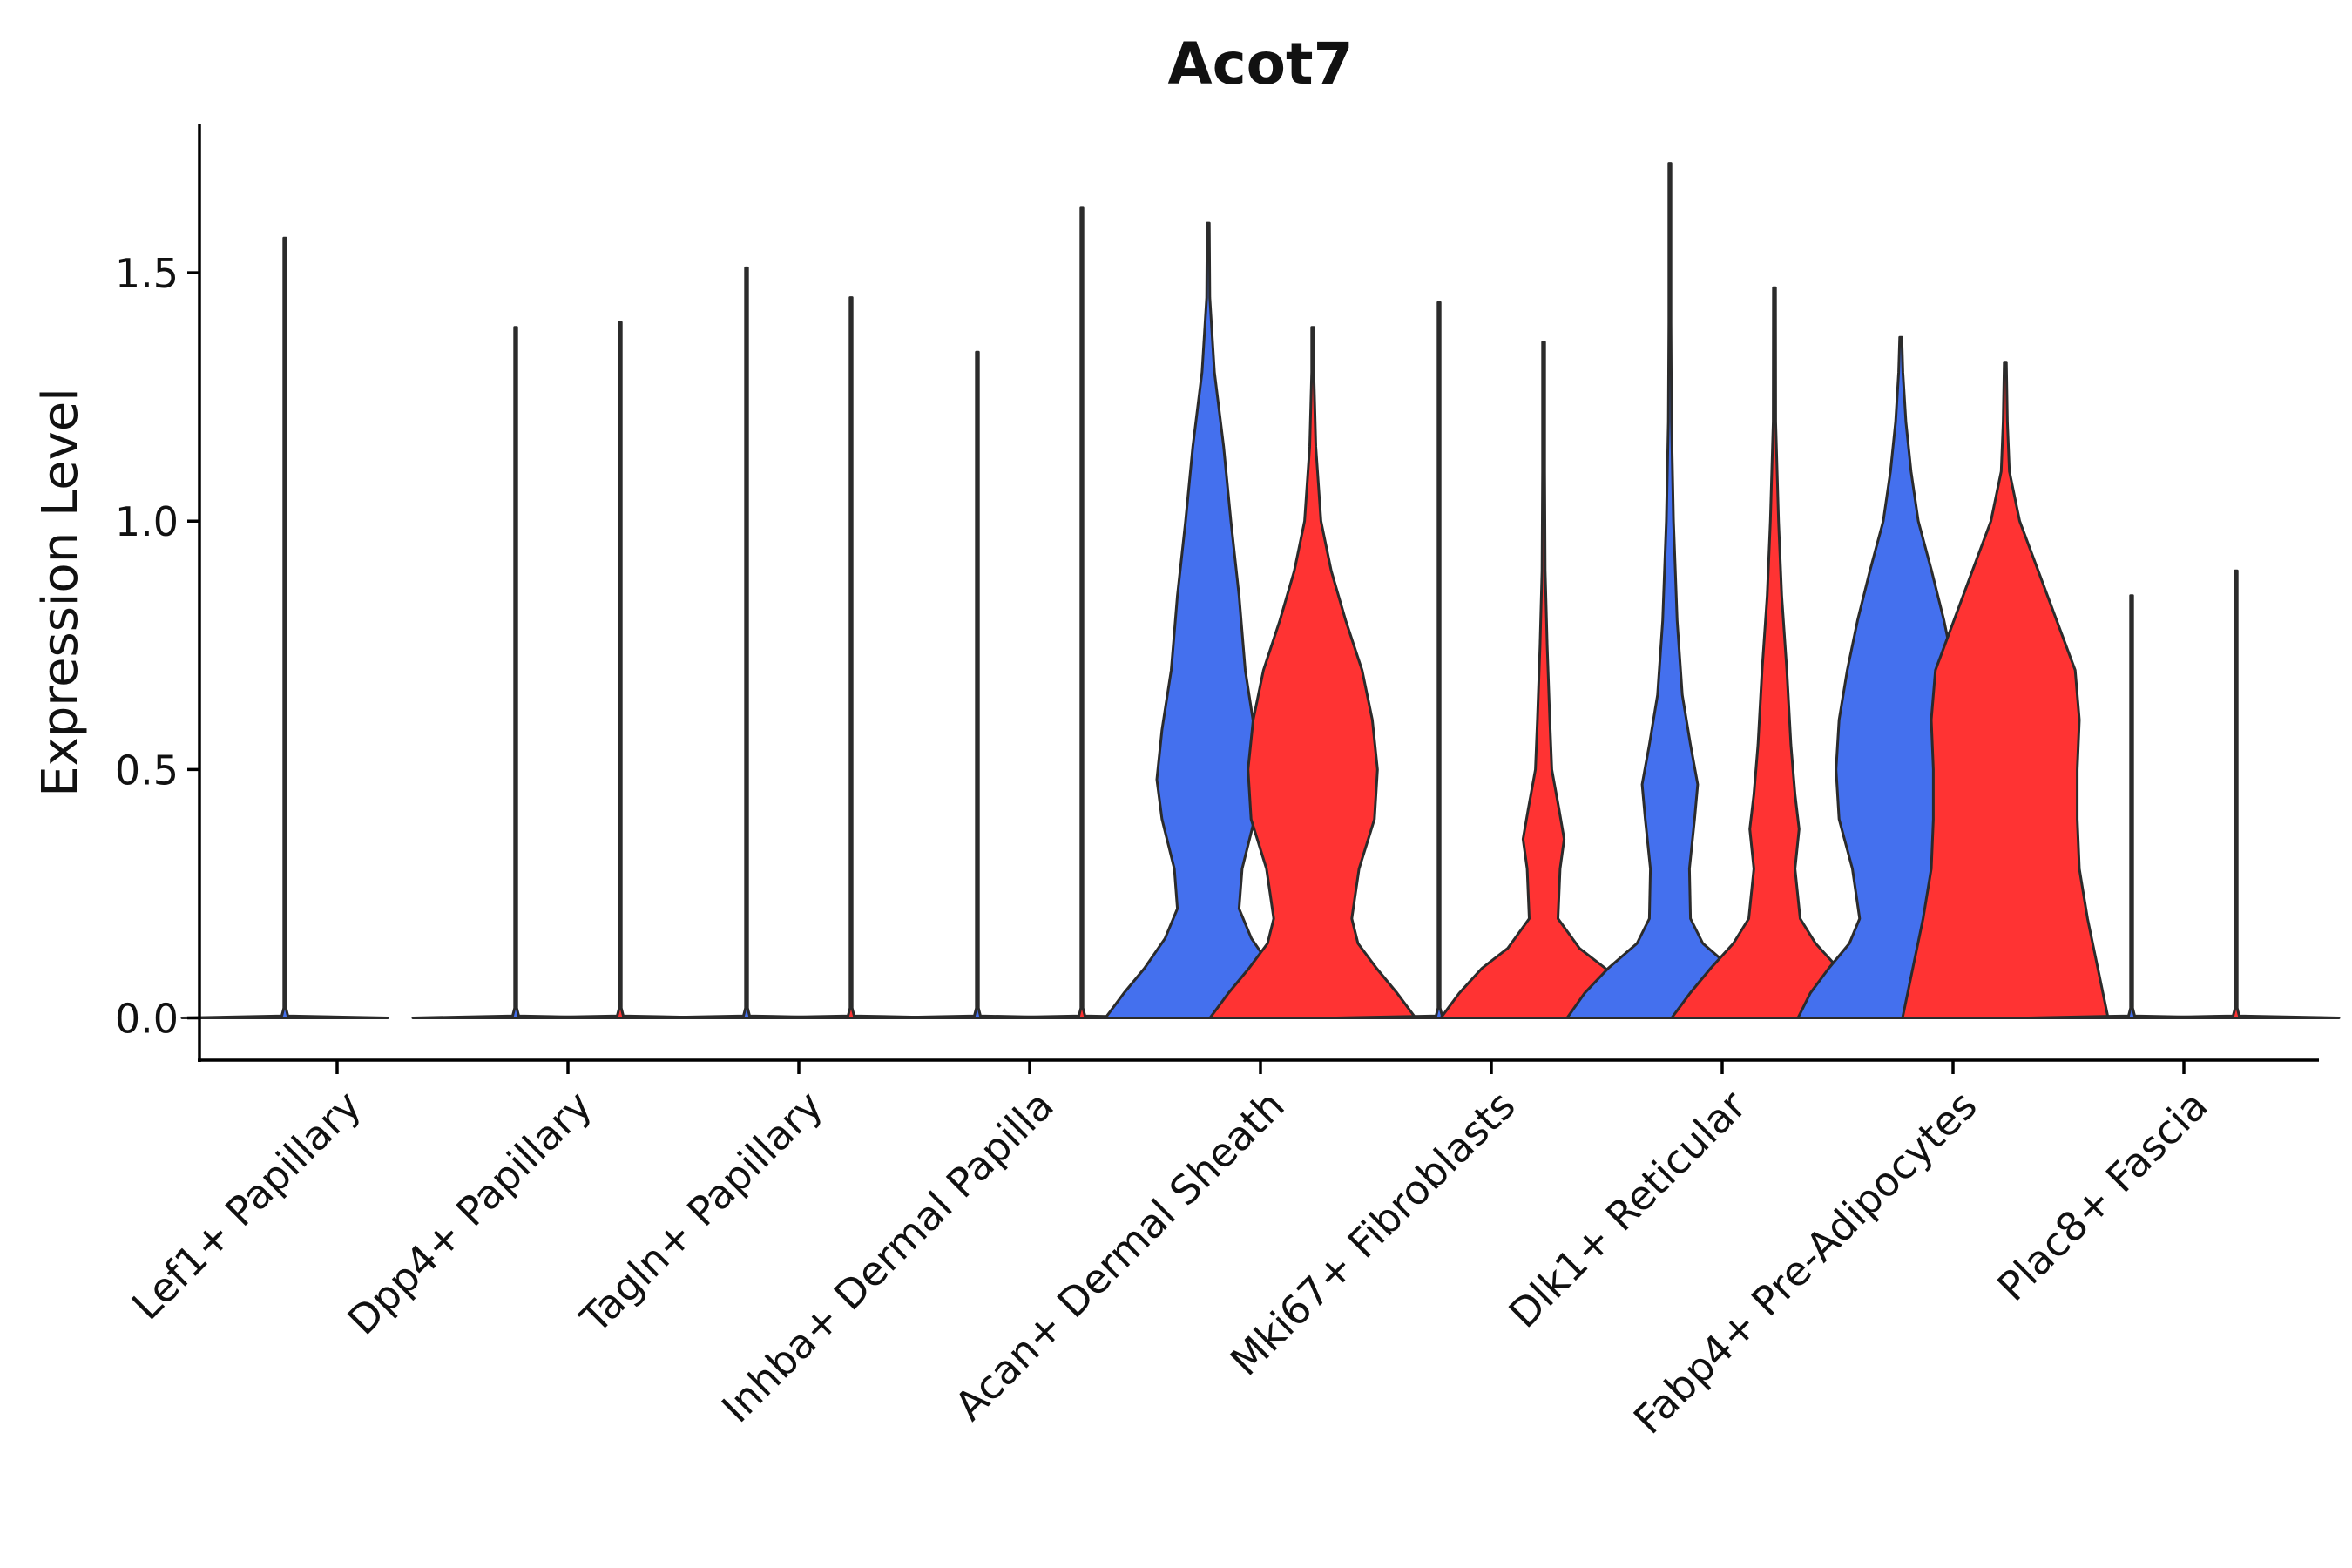 This screenshot has width=2352, height=1568. What do you see at coordinates (470, 1213) in the screenshot?
I see `x-tick-label: Dpp4+ Papillary` at bounding box center [470, 1213].